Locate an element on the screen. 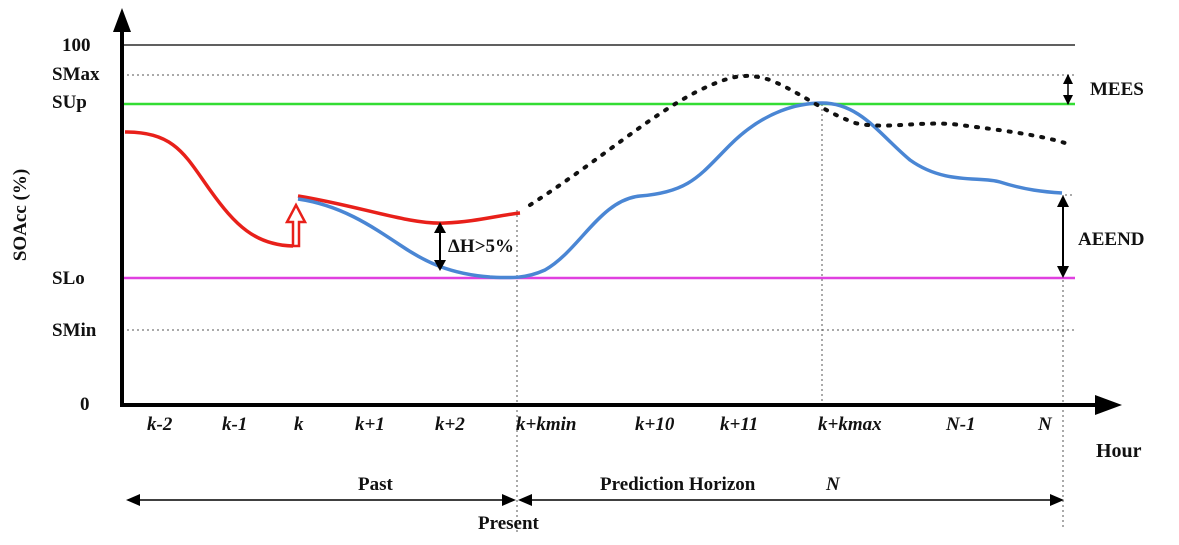 The image size is (1179, 545). mees-arrow-head-top is located at coordinates (1068, 79).